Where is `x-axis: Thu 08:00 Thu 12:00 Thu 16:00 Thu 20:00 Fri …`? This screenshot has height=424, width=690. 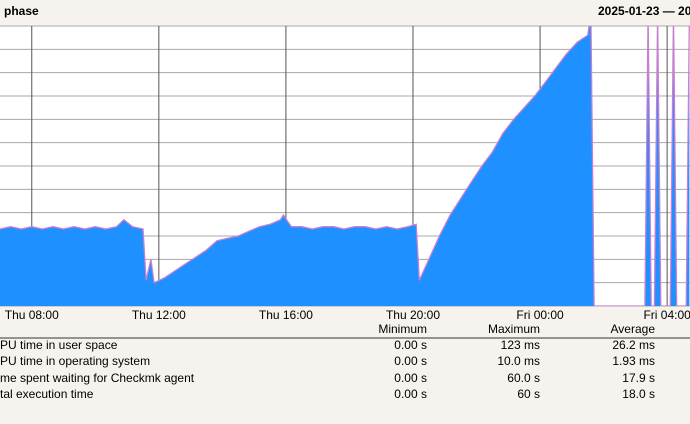
x-axis: Thu 08:00 Thu 12:00 Thu 16:00 Thu 20:00 Fri … is located at coordinates (347, 315).